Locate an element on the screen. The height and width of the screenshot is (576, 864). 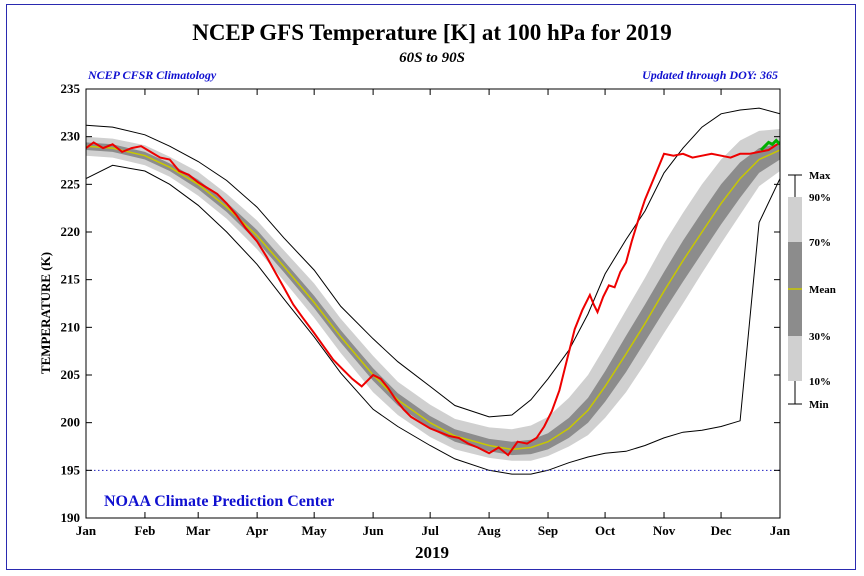
y-tick-label: 190 is located at coordinates (71, 517).